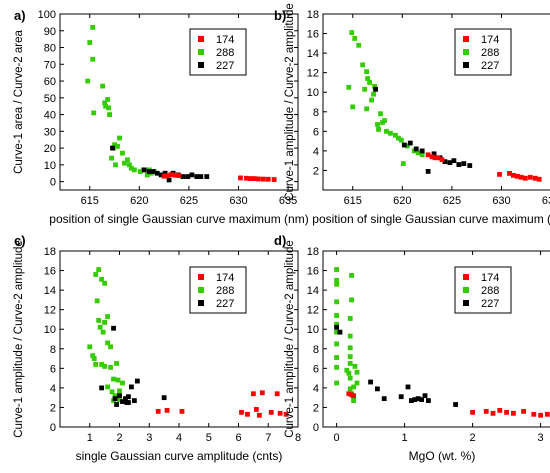 The image size is (550, 473). I want to click on y-tick-label: 14, so click(313, 54).